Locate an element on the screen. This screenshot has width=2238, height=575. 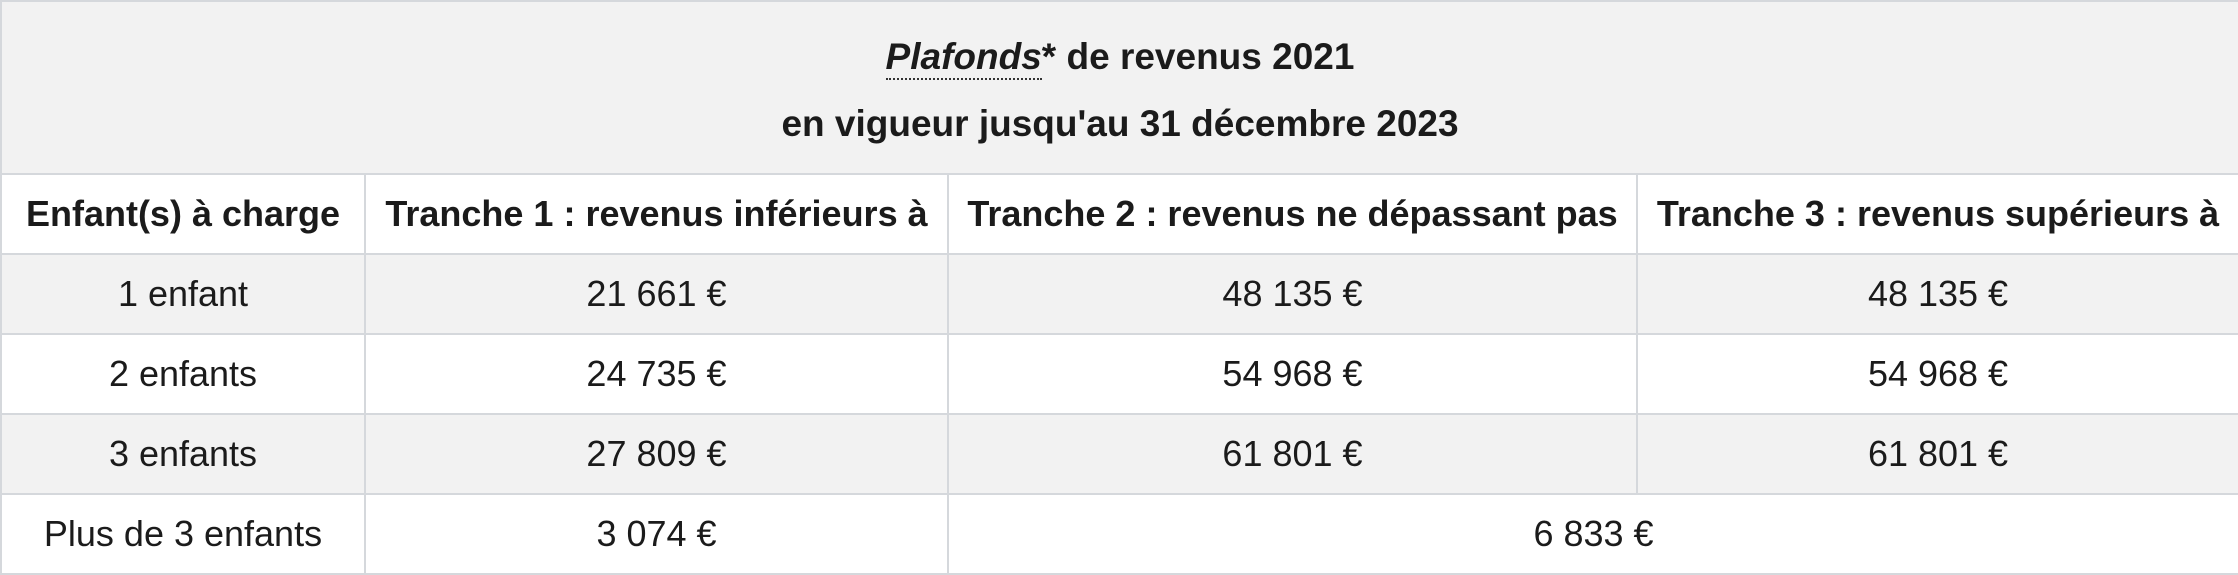
table-row: 1 enfant 21 661 € 48 135 € 48 135 € is located at coordinates (1119, 294).